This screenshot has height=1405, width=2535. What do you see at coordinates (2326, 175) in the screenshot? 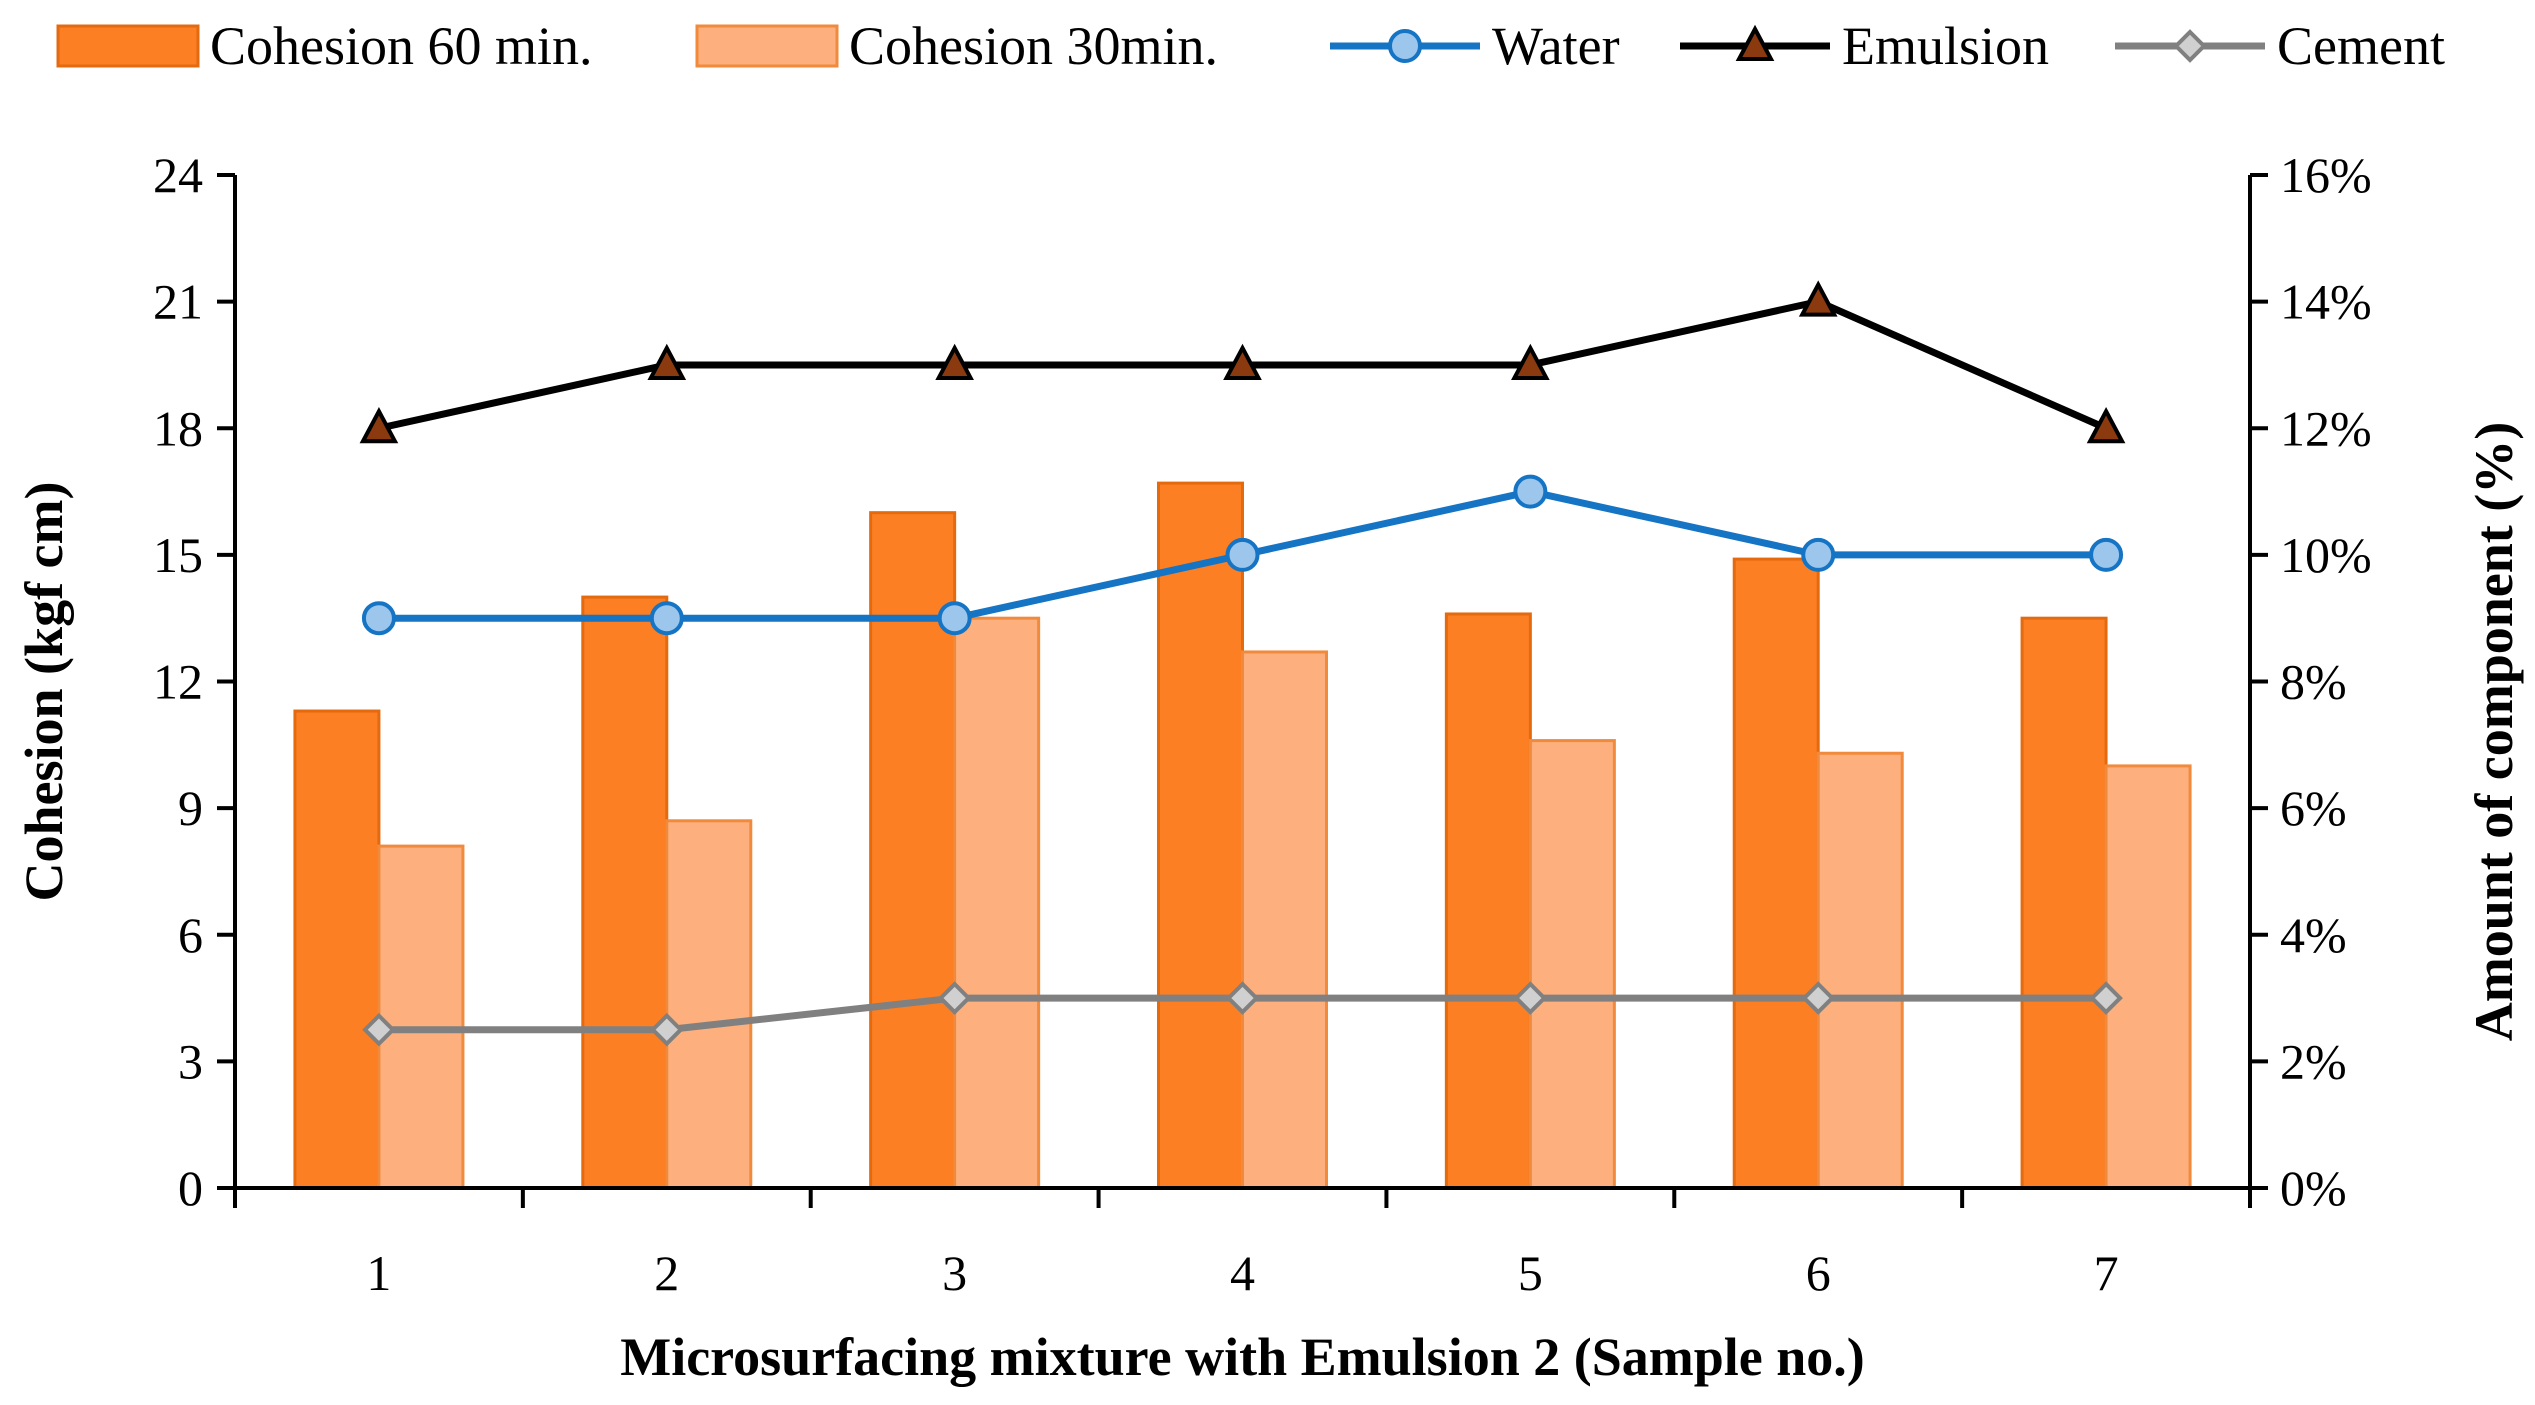
I see `y-right-tick-label: 16%` at bounding box center [2326, 175].